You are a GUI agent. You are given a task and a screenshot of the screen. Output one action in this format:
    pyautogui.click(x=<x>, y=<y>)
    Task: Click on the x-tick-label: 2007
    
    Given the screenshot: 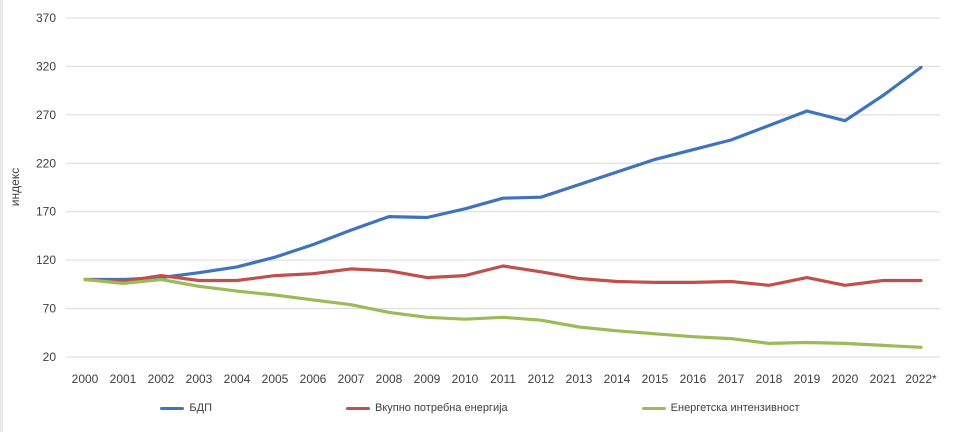 What is the action you would take?
    pyautogui.click(x=351, y=379)
    